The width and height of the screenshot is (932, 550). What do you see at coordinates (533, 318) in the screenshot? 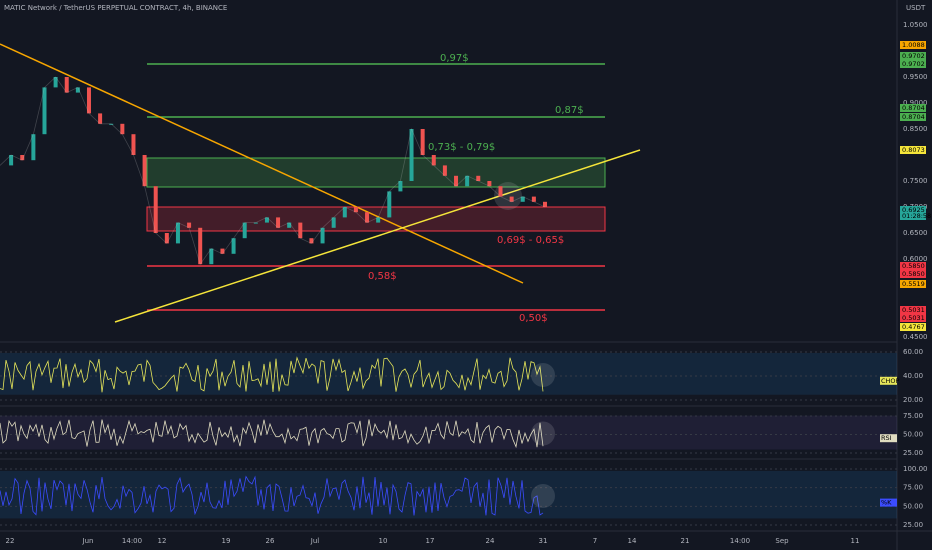
I see `level-label: 0,50$` at bounding box center [533, 318].